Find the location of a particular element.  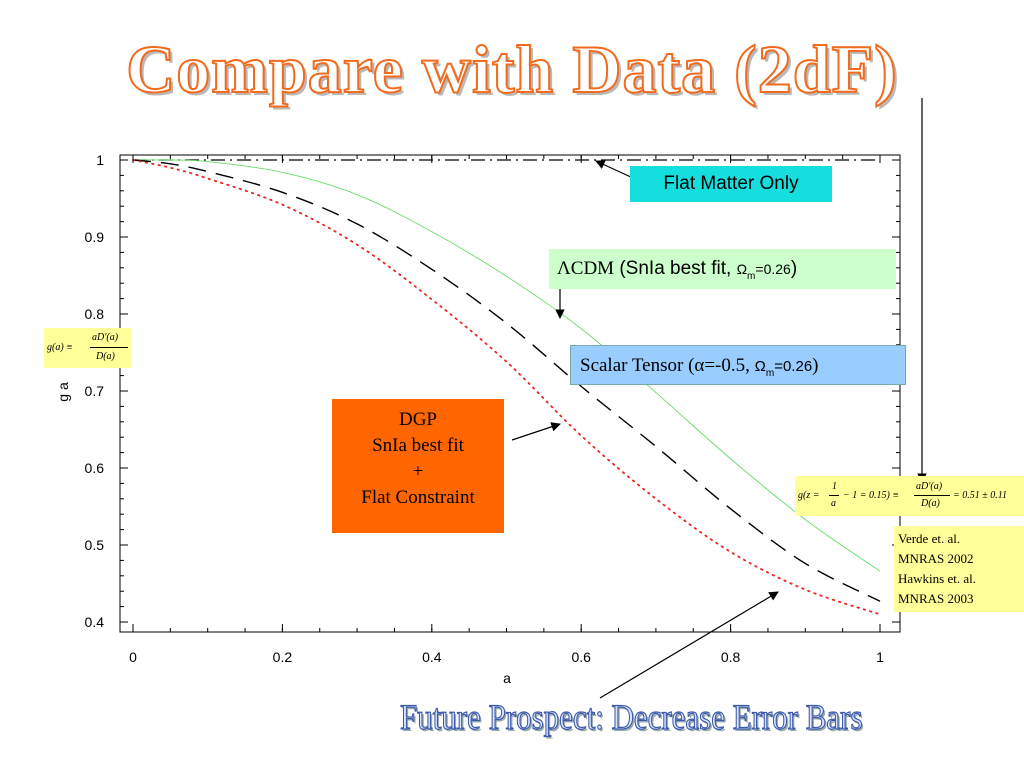

y-tick-label: 0.7 is located at coordinates (95, 391).